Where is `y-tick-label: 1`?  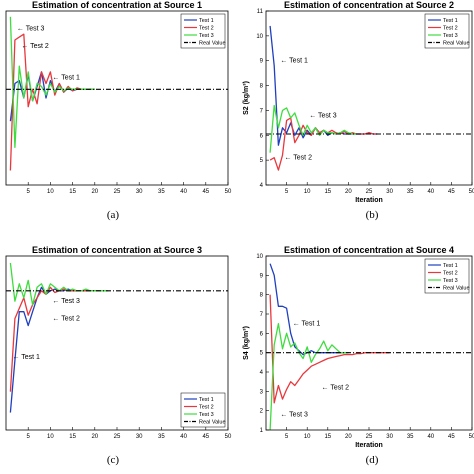 y-tick-label: 1 is located at coordinates (262, 431).